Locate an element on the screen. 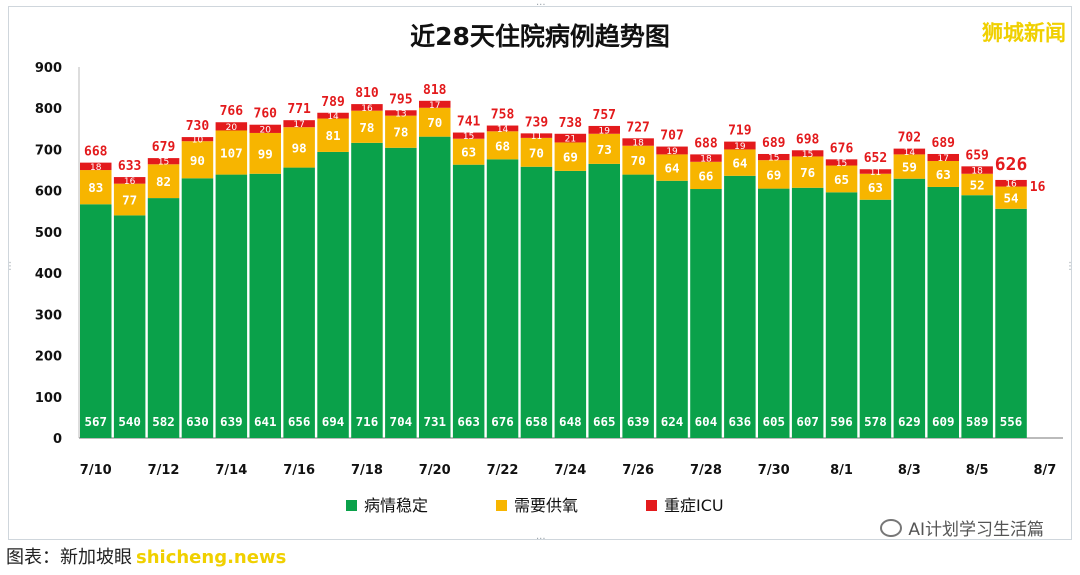 Image resolution: width=1080 pixels, height=575 pixels. bar-value-label: 77 is located at coordinates (129, 200).